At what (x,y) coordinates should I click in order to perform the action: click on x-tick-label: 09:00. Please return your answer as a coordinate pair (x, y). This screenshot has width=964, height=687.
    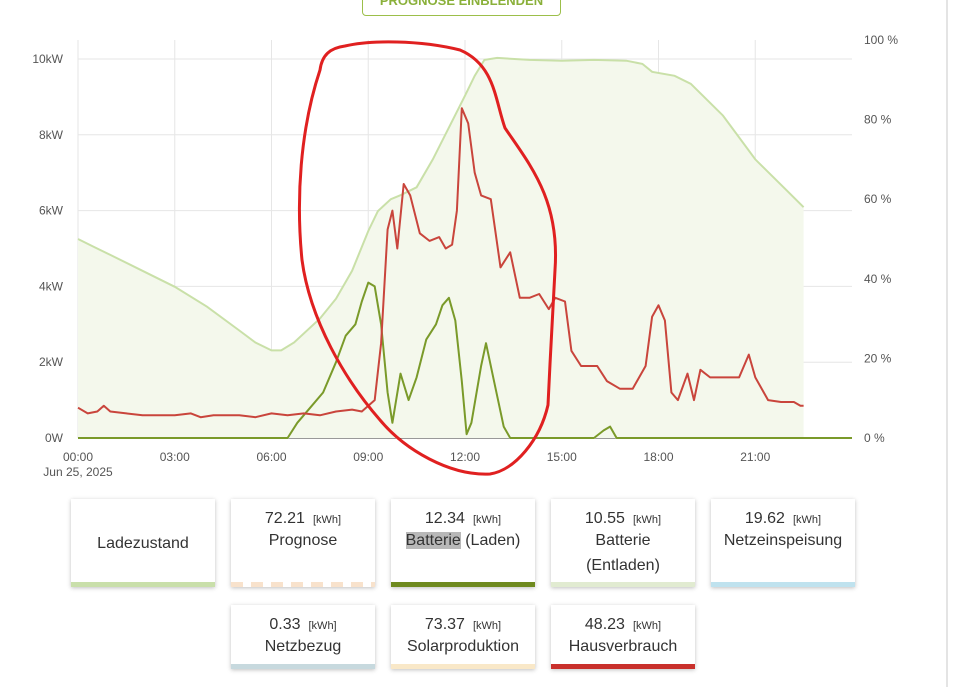
    Looking at the image, I should click on (368, 457).